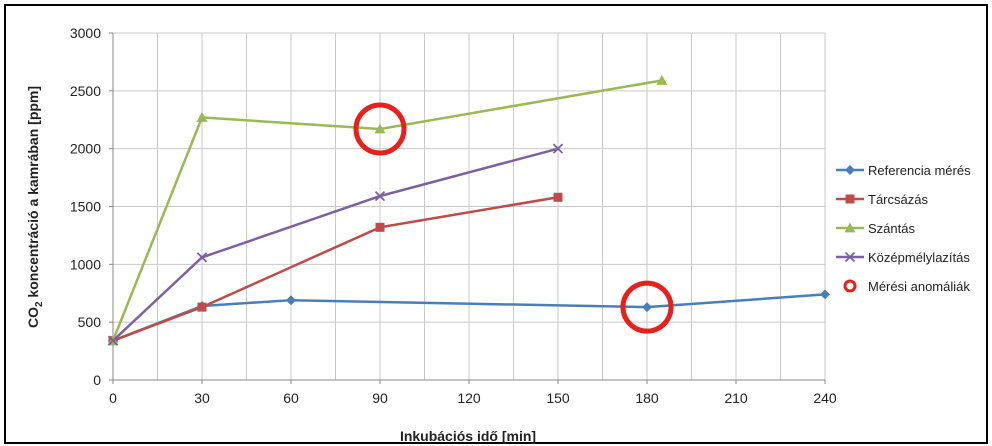 This screenshot has height=446, width=992. What do you see at coordinates (468, 436) in the screenshot?
I see `x-axis-title: Inkubációs idő [min]` at bounding box center [468, 436].